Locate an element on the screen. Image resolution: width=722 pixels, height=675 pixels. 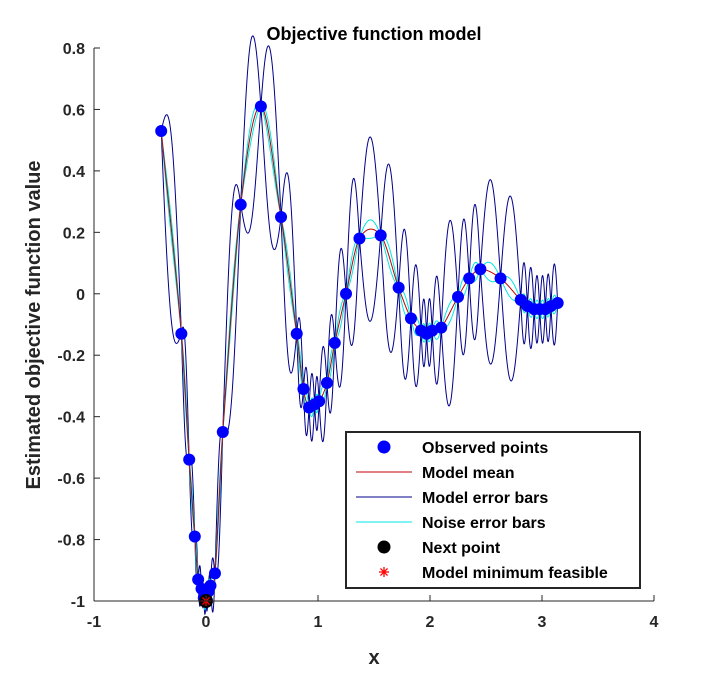
x-tick-label: 4 is located at coordinates (654, 622).